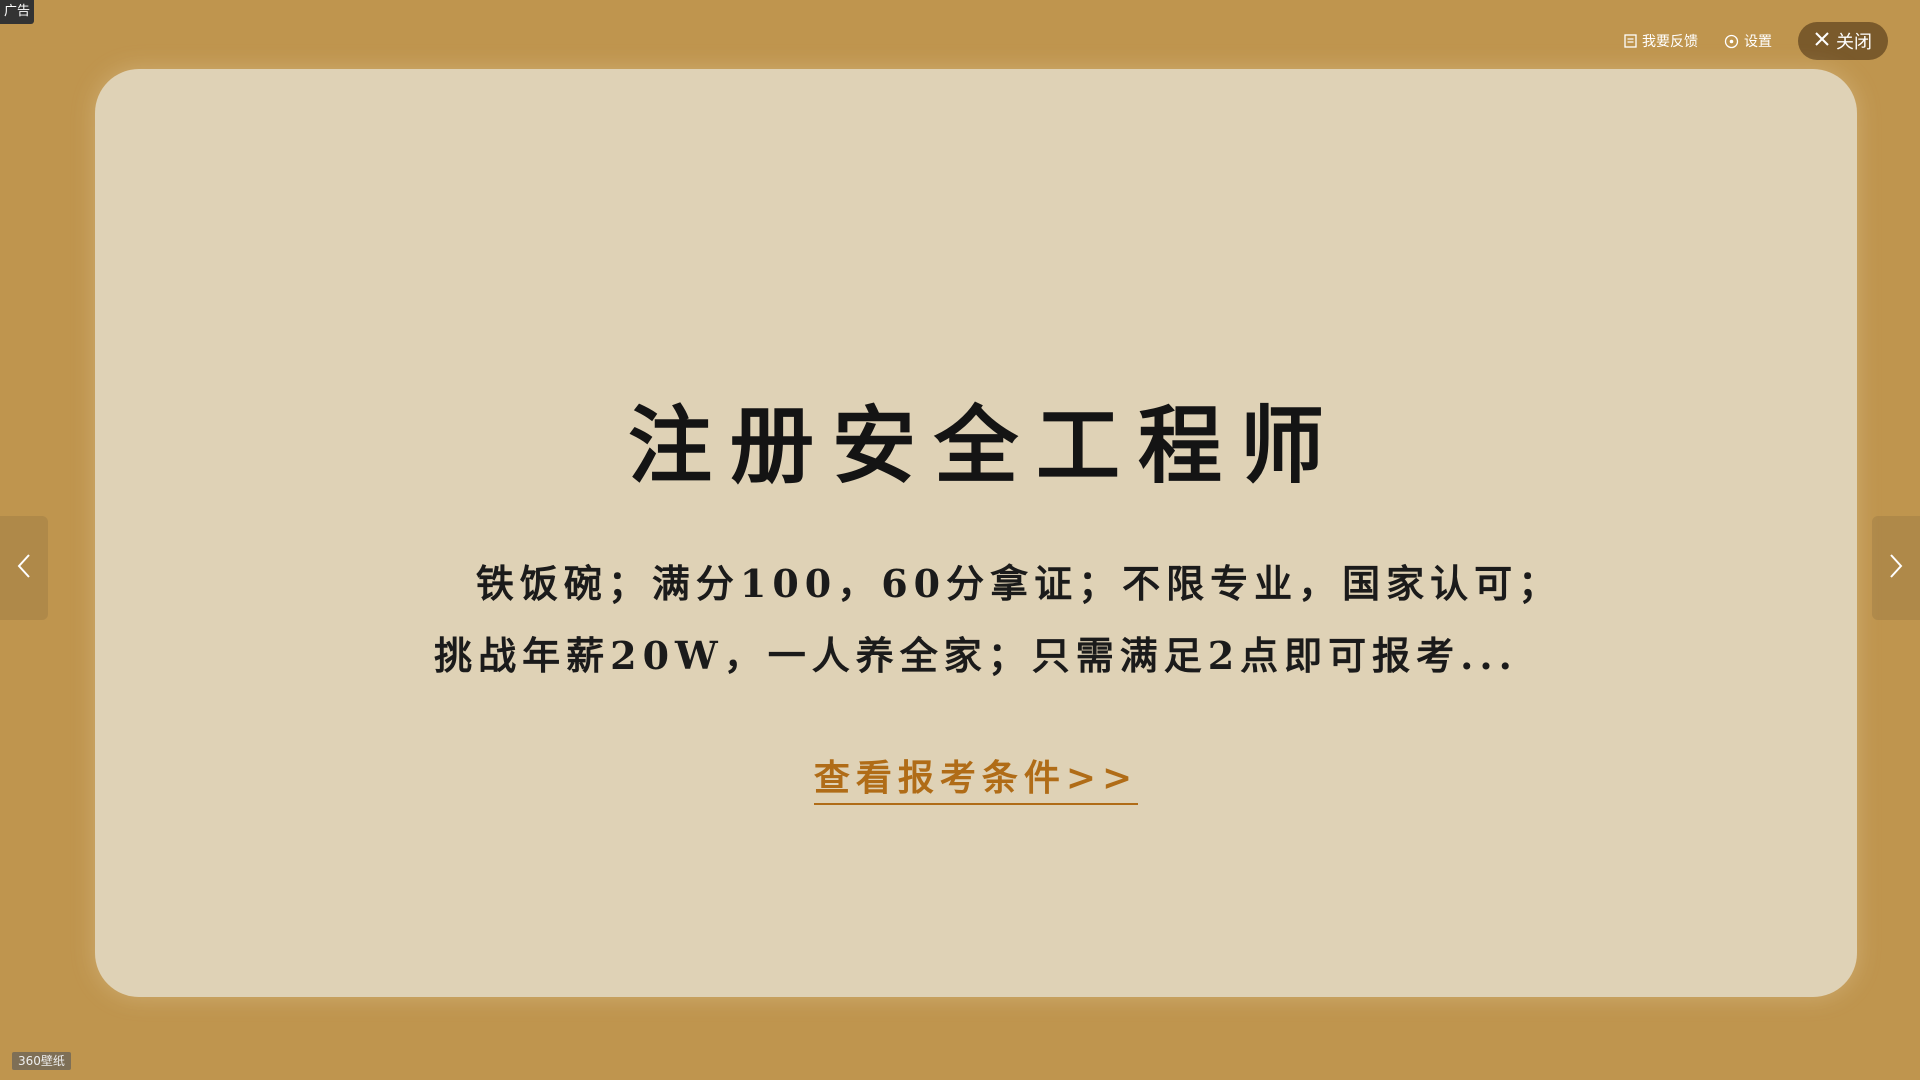  I want to click on prev-slide-button, so click(24, 568).